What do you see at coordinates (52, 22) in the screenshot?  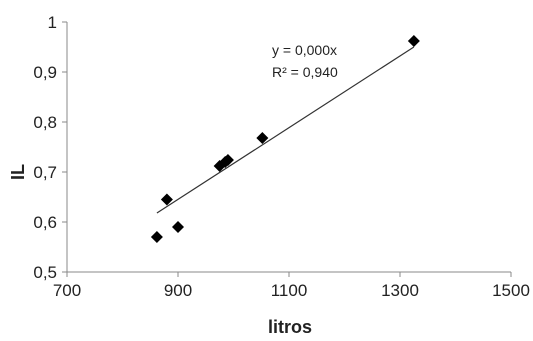 I see `y-tick-label: 1` at bounding box center [52, 22].